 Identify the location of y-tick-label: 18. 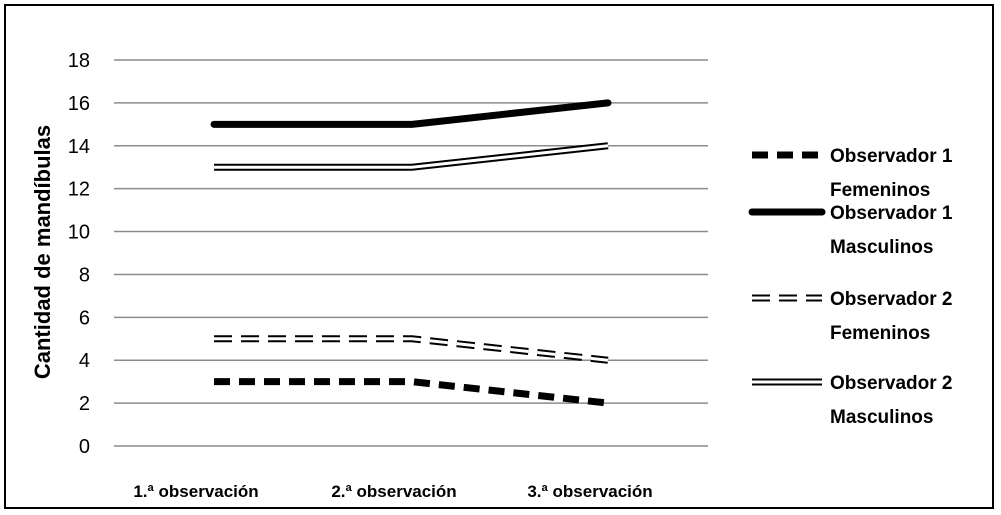
(79, 61).